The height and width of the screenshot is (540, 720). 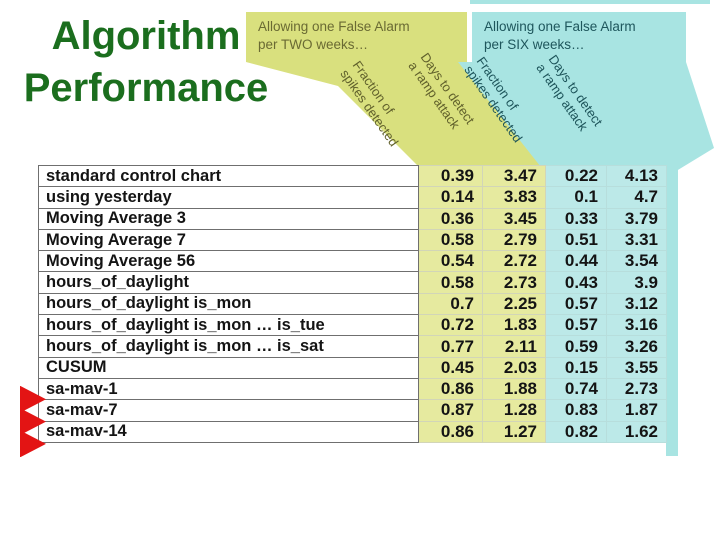 I want to click on table-row: hours_of_daylight is_mon 0.7 2.25 0.57 3.12, so click(x=352, y=304).